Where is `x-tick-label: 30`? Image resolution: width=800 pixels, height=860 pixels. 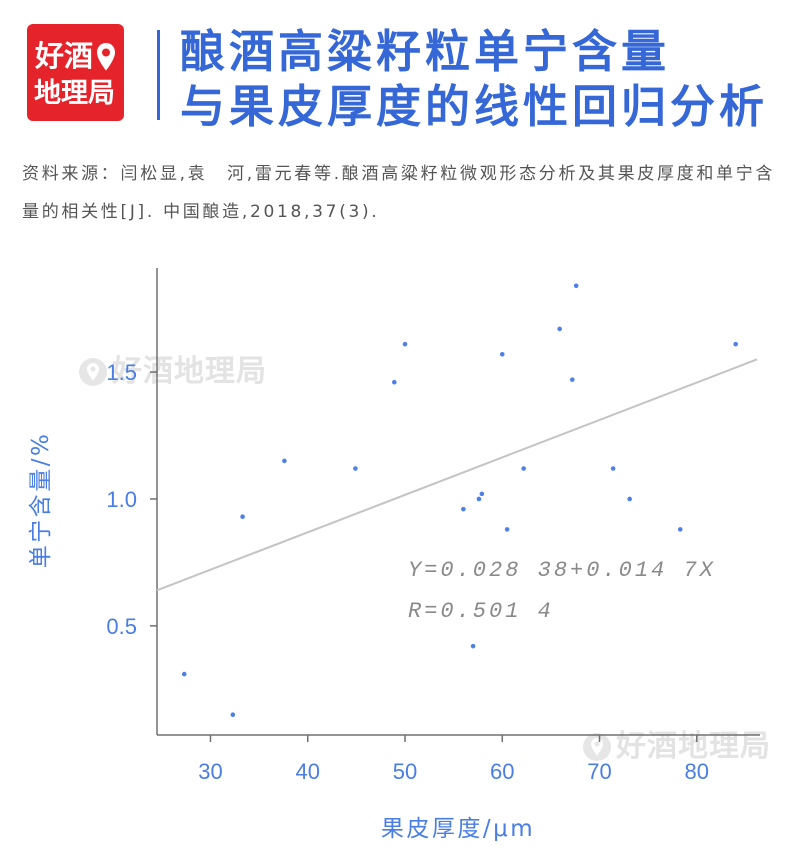
x-tick-label: 30 is located at coordinates (210, 771).